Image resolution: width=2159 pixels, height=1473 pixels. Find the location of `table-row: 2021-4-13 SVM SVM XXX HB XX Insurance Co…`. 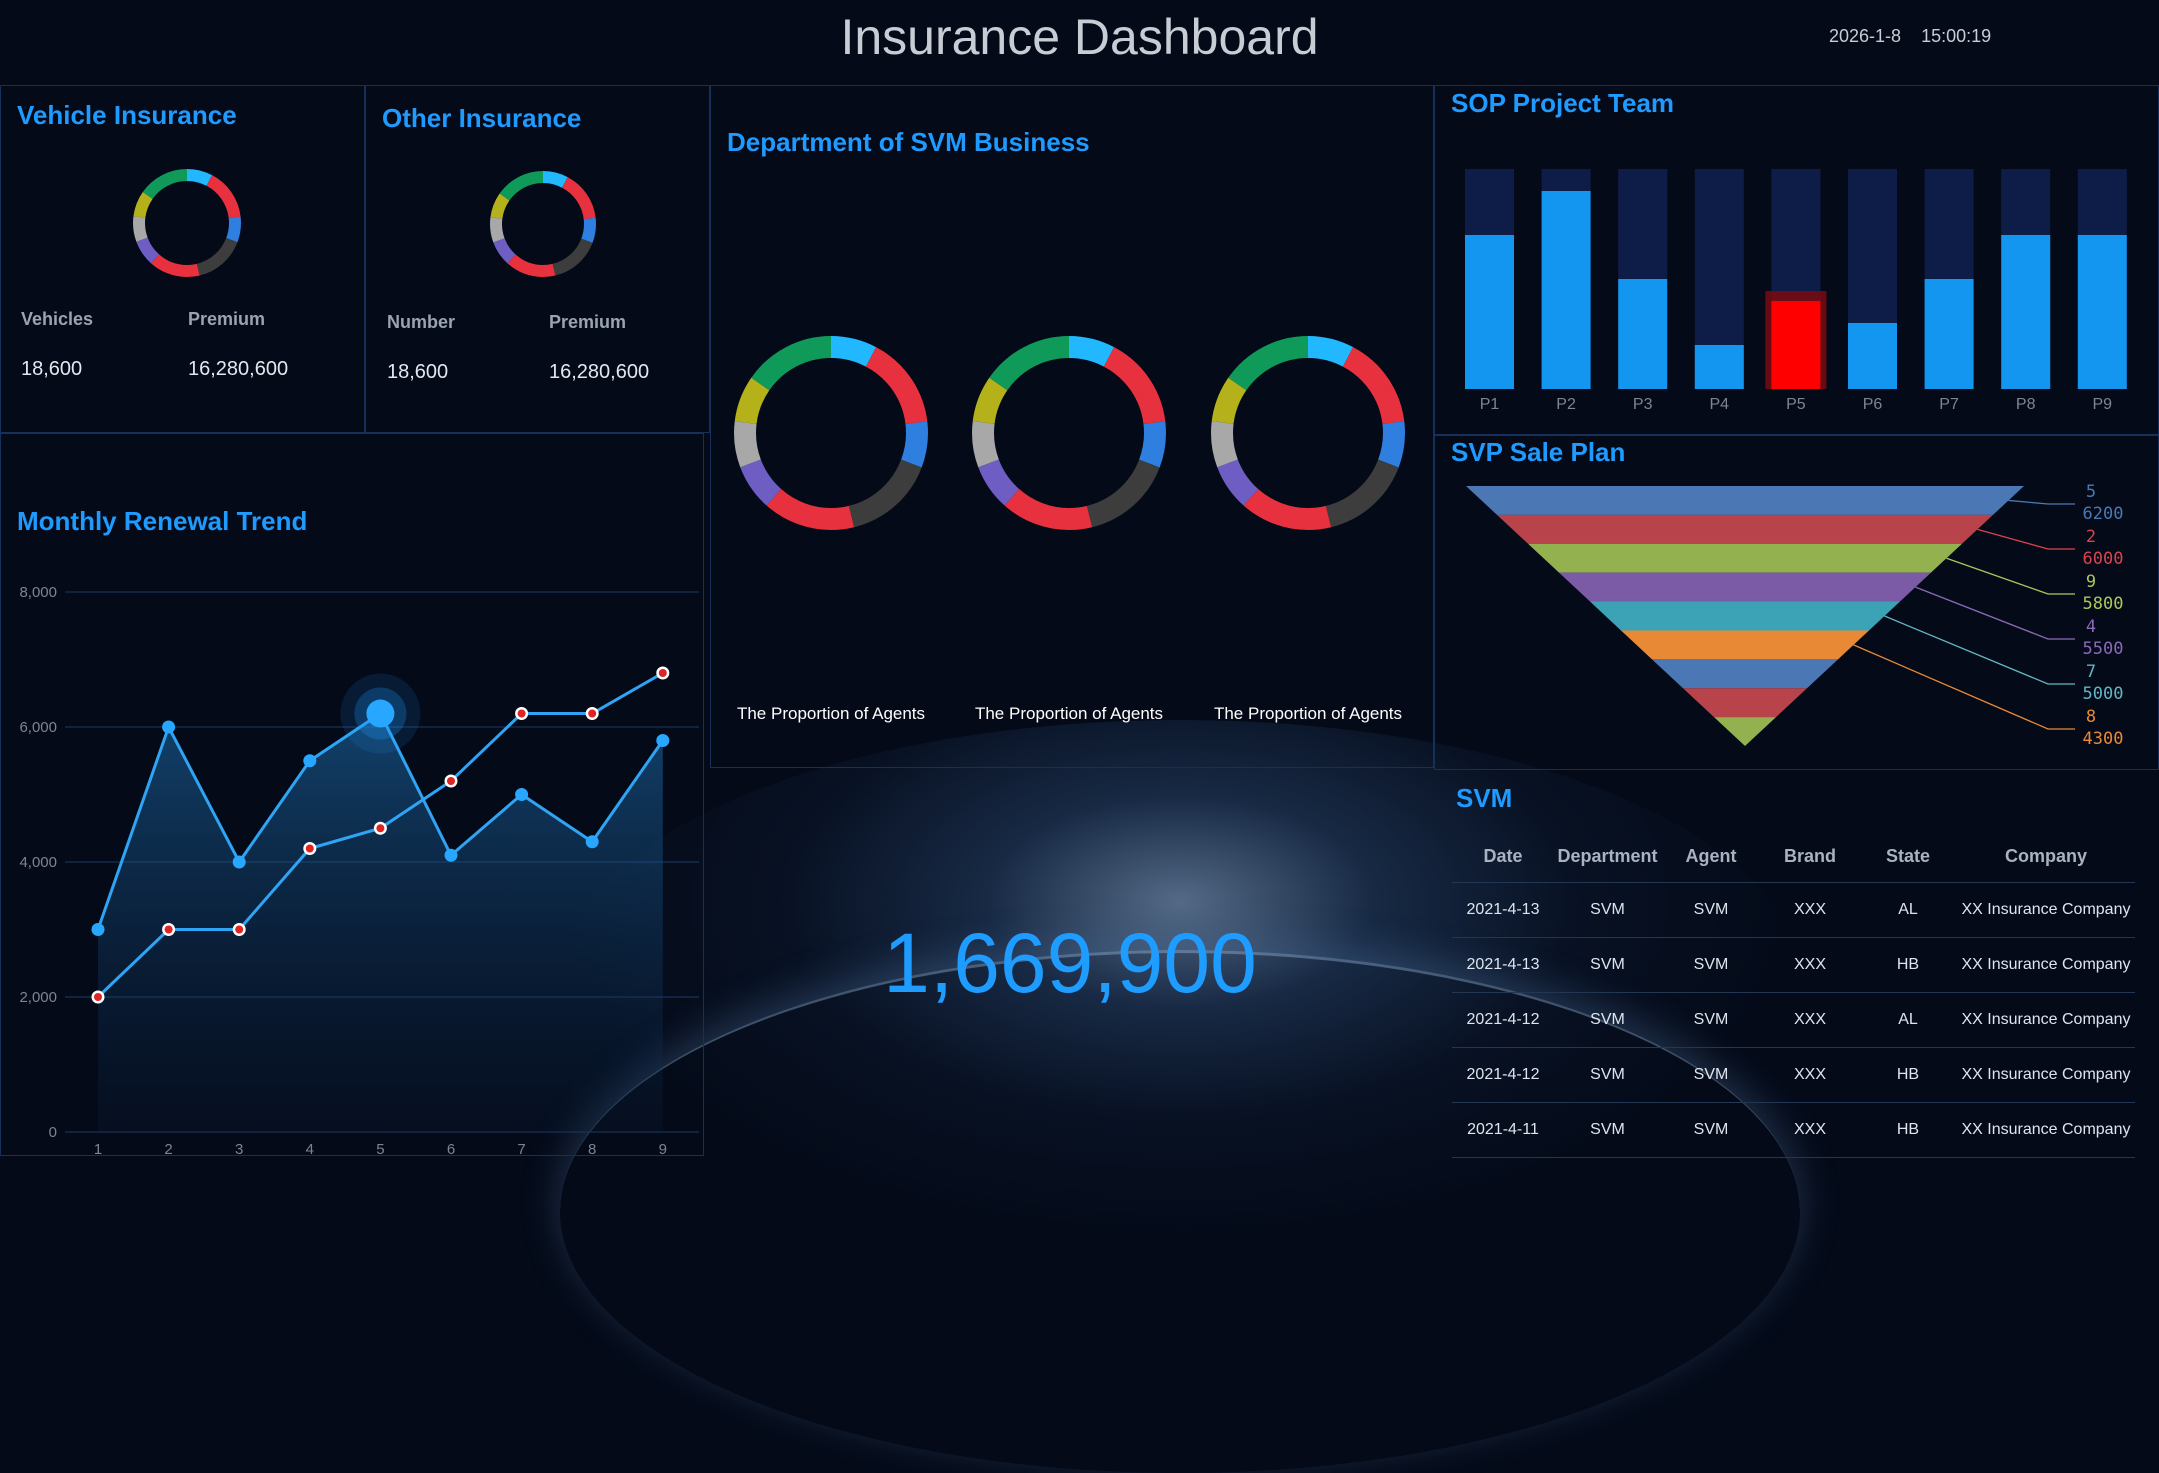

table-row: 2021-4-13 SVM SVM XXX HB XX Insurance Co… is located at coordinates (1793, 965).